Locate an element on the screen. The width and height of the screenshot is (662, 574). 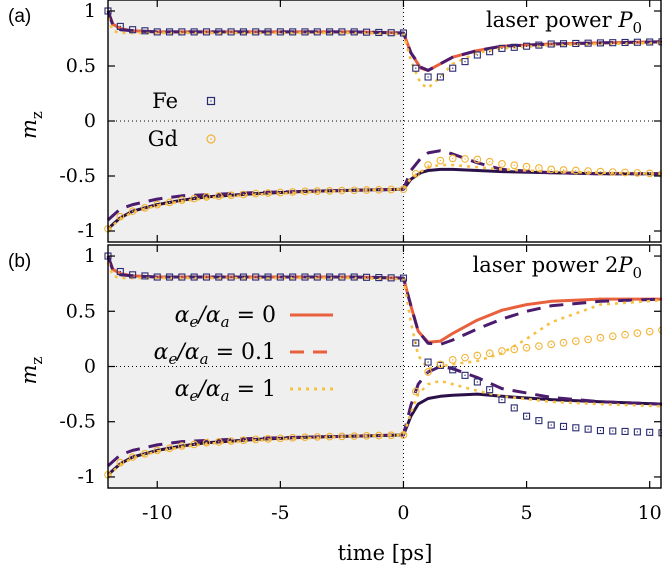
legend-label-alpha-1: αe/αa = 0.1 is located at coordinates (215, 354).